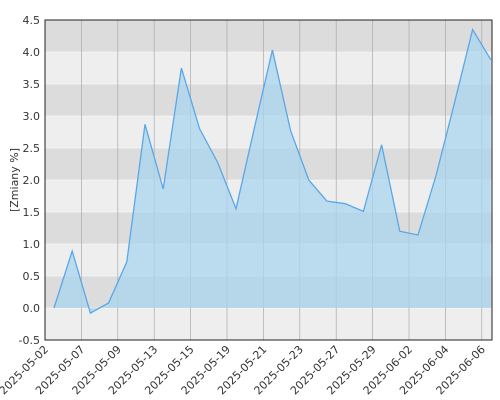 Image resolution: width=500 pixels, height=400 pixels. Describe the element at coordinates (29, 340) in the screenshot. I see `y-tick-label: -0.5` at that location.